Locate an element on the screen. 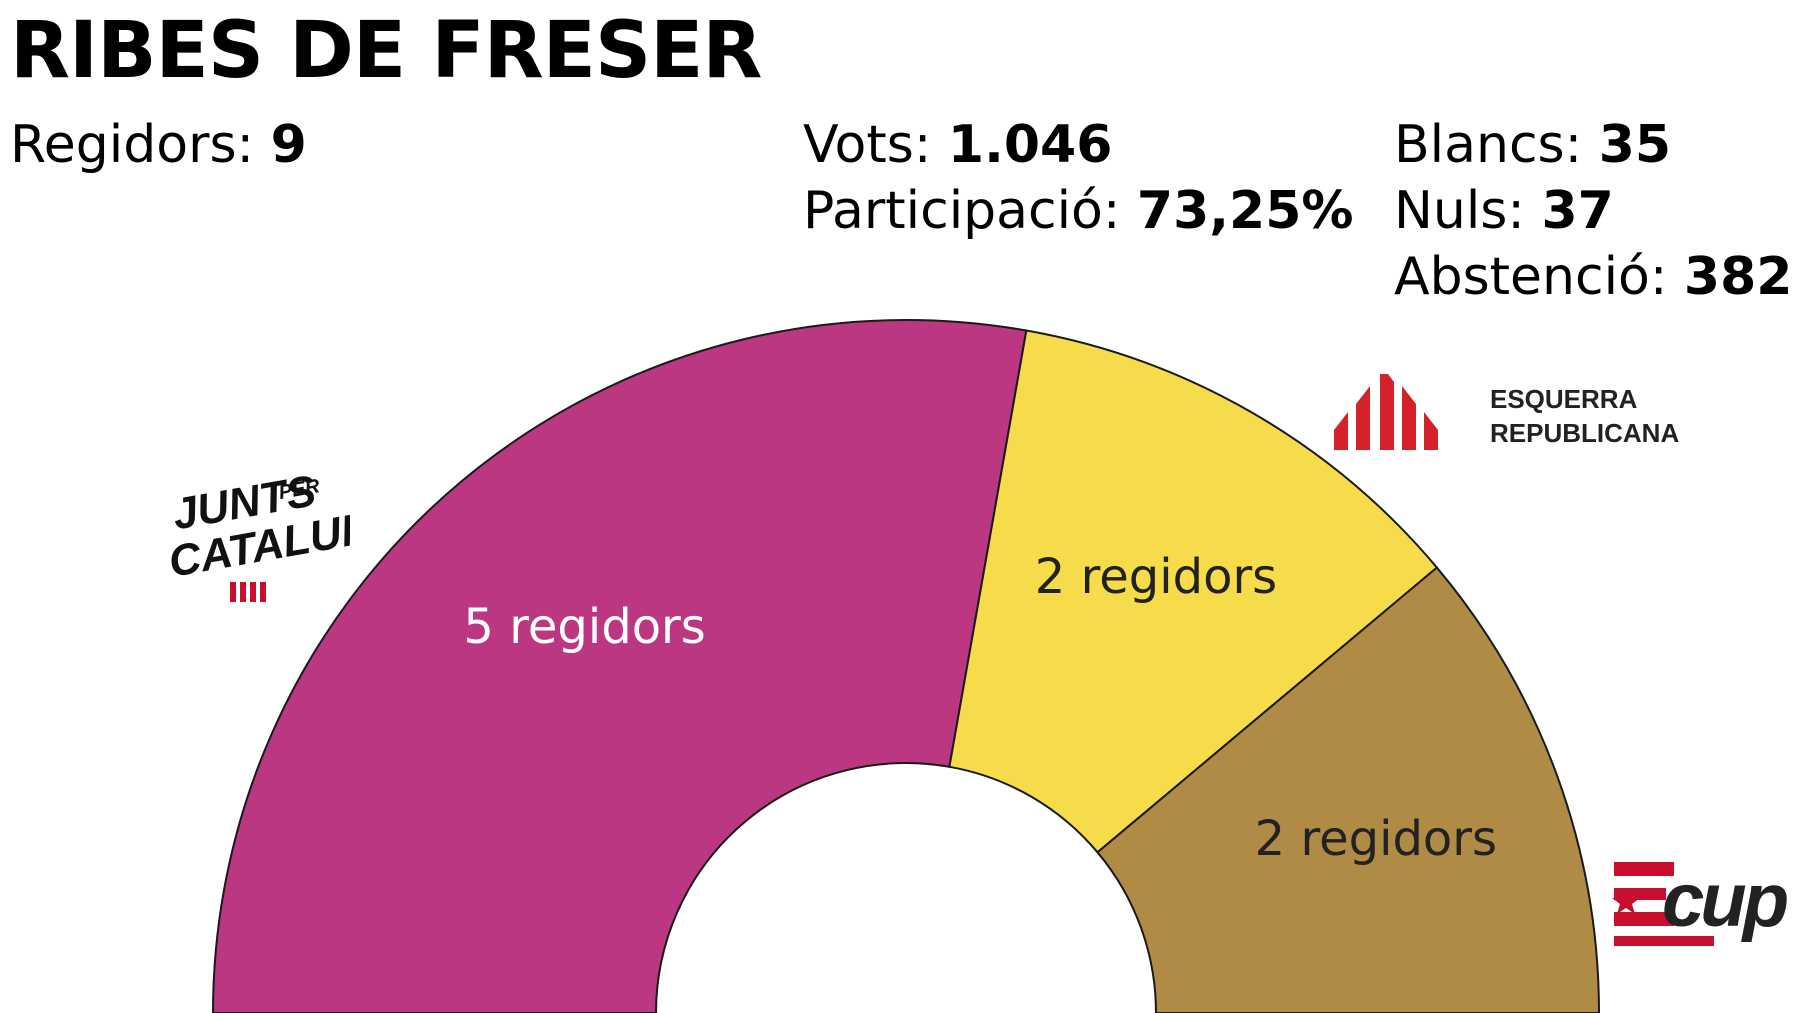 The height and width of the screenshot is (1013, 1800). cup-logo-flag-icon is located at coordinates (1663, 904).